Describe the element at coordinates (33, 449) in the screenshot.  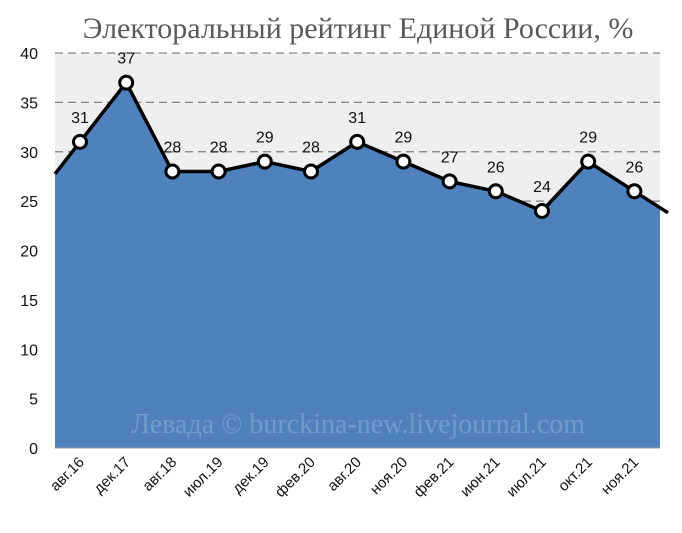
I see `y-tick-label: 0` at that location.